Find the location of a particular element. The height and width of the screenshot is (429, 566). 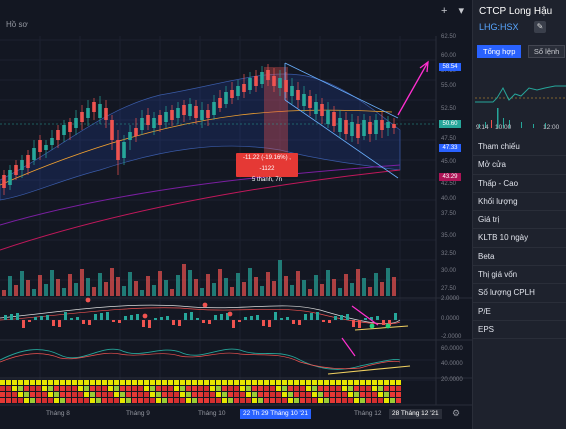

macd-signal-line is located at coordinates (200, 316).